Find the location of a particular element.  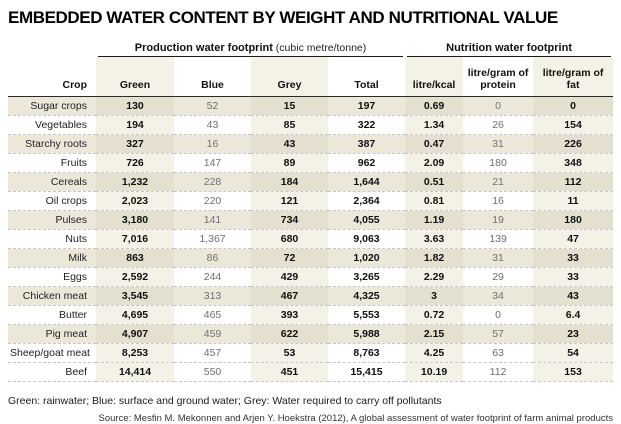

value-cell: 226 is located at coordinates (573, 144).